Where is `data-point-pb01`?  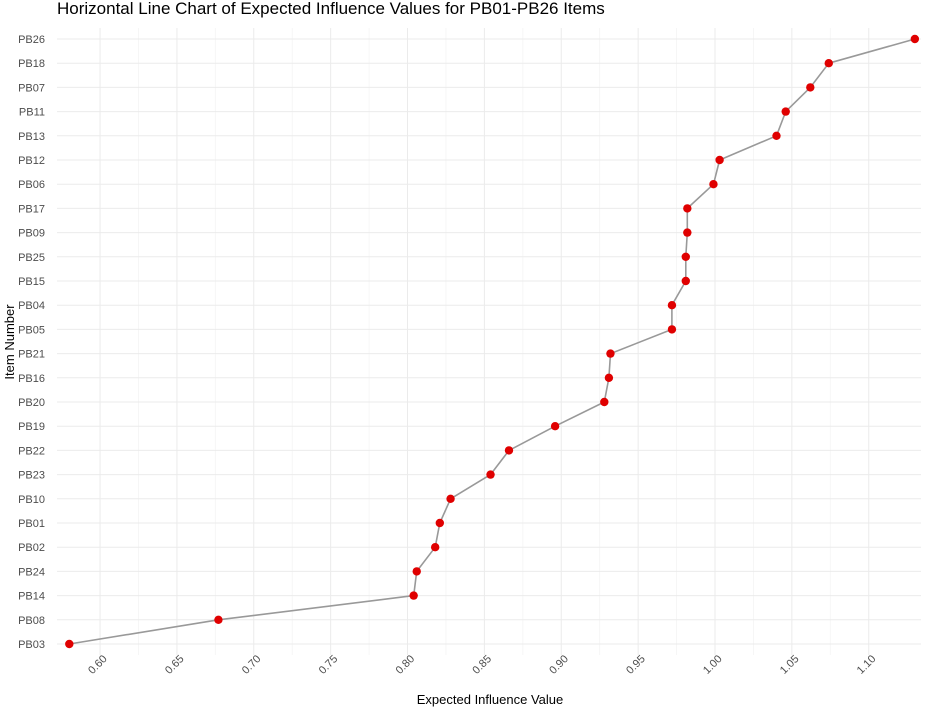 data-point-pb01 is located at coordinates (440, 523).